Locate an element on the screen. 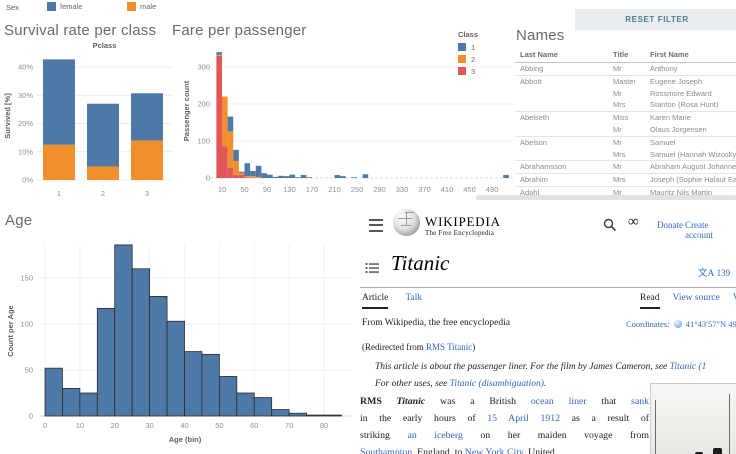  wiki-link: Southampton is located at coordinates (386, 450).